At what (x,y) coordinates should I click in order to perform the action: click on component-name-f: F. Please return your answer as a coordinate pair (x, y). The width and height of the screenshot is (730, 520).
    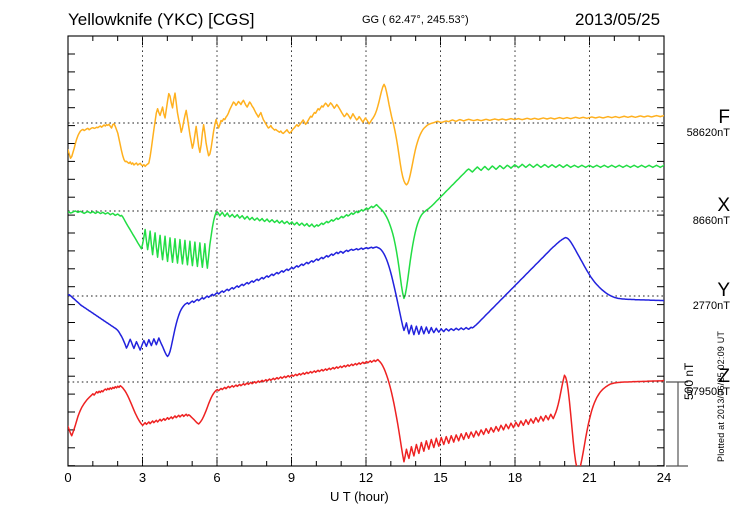
    Looking at the image, I should click on (724, 117).